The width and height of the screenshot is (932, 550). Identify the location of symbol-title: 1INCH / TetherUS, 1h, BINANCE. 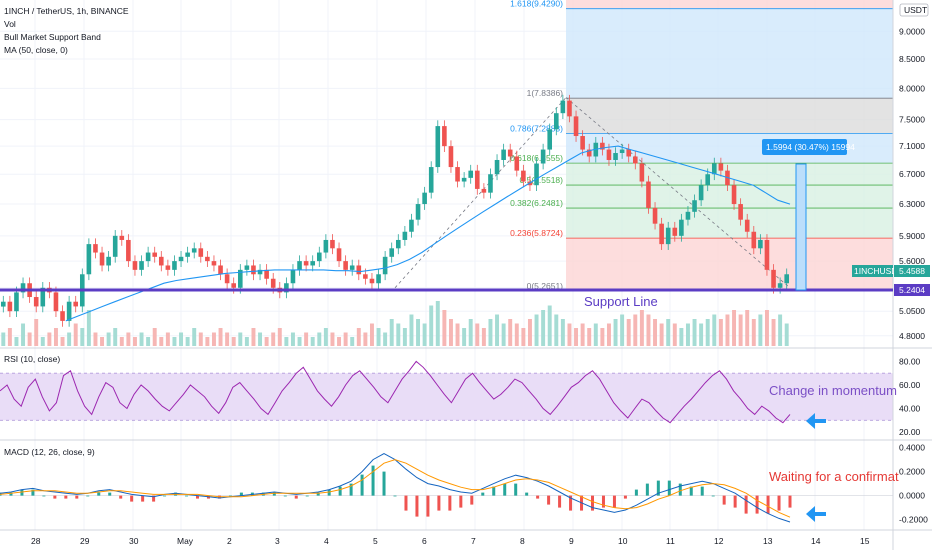
(66, 11).